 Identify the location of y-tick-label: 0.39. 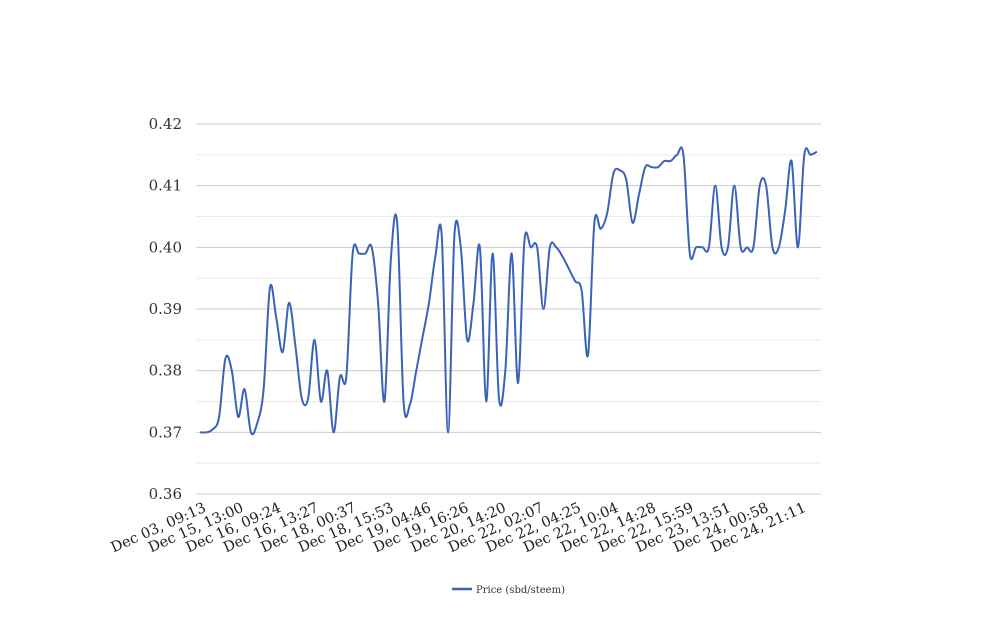
(165, 309).